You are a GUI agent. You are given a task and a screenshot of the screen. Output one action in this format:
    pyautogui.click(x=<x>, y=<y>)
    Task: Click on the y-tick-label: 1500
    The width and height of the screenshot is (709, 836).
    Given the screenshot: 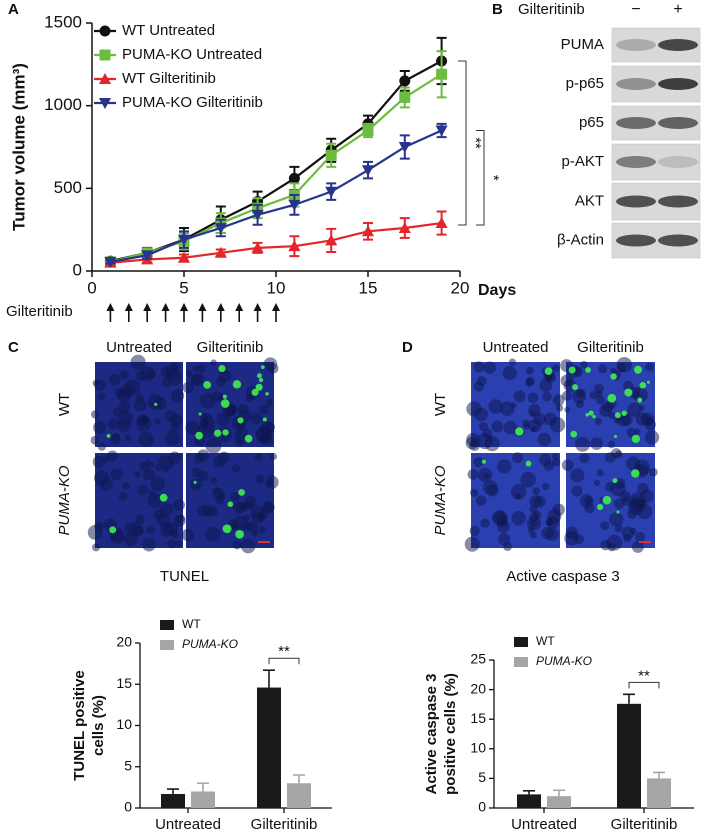 What is the action you would take?
    pyautogui.click(x=63, y=21)
    